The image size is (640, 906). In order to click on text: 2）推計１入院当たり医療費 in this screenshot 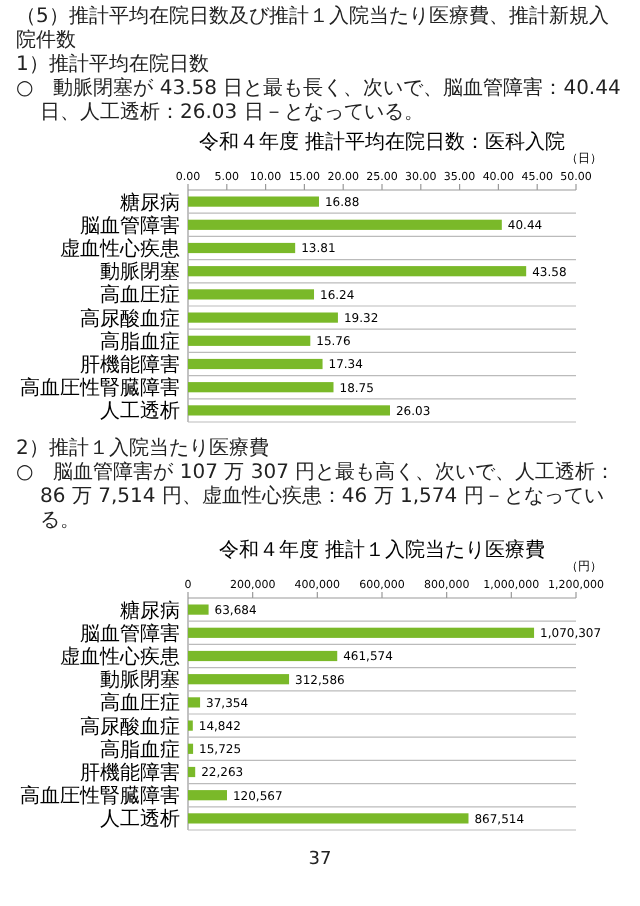, I will do `click(143, 449)`.